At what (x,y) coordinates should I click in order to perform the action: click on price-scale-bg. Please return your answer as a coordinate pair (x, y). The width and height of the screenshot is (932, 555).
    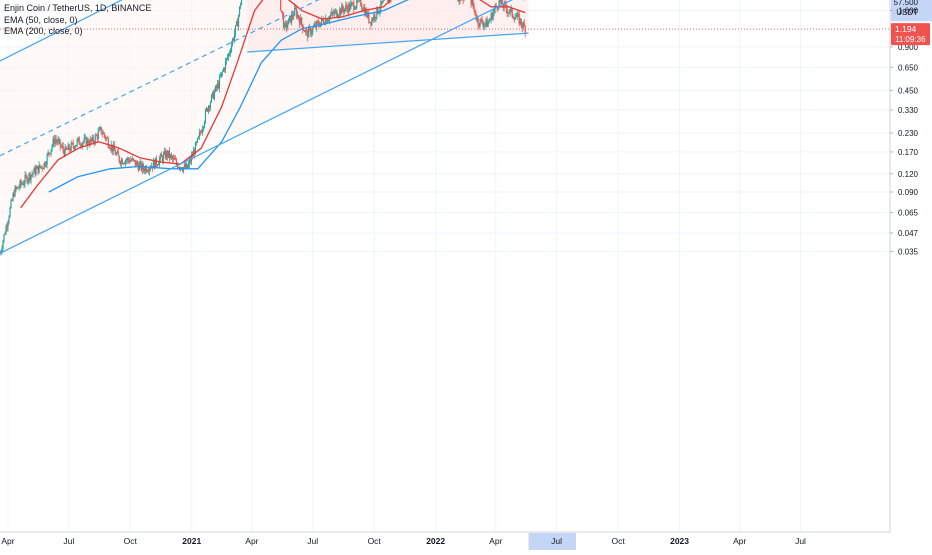
    Looking at the image, I should click on (911, 275).